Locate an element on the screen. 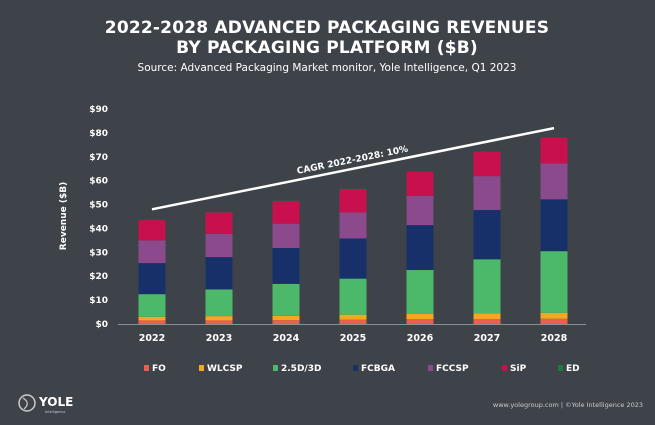  legend-label: SiP is located at coordinates (518, 369).